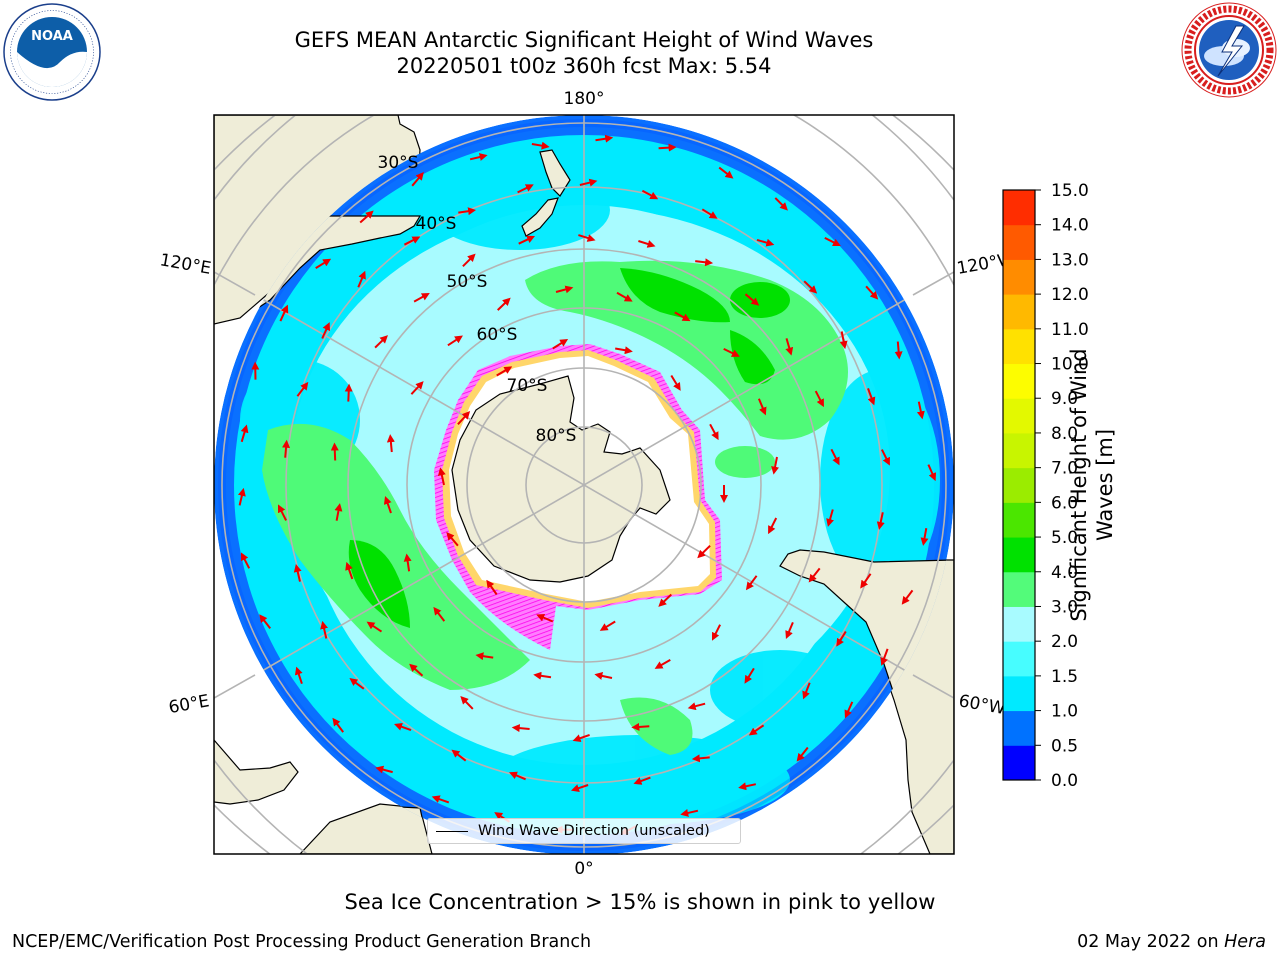 Image resolution: width=1280 pixels, height=960 pixels. I want to click on lat-label-50s: 50°S, so click(467, 282).